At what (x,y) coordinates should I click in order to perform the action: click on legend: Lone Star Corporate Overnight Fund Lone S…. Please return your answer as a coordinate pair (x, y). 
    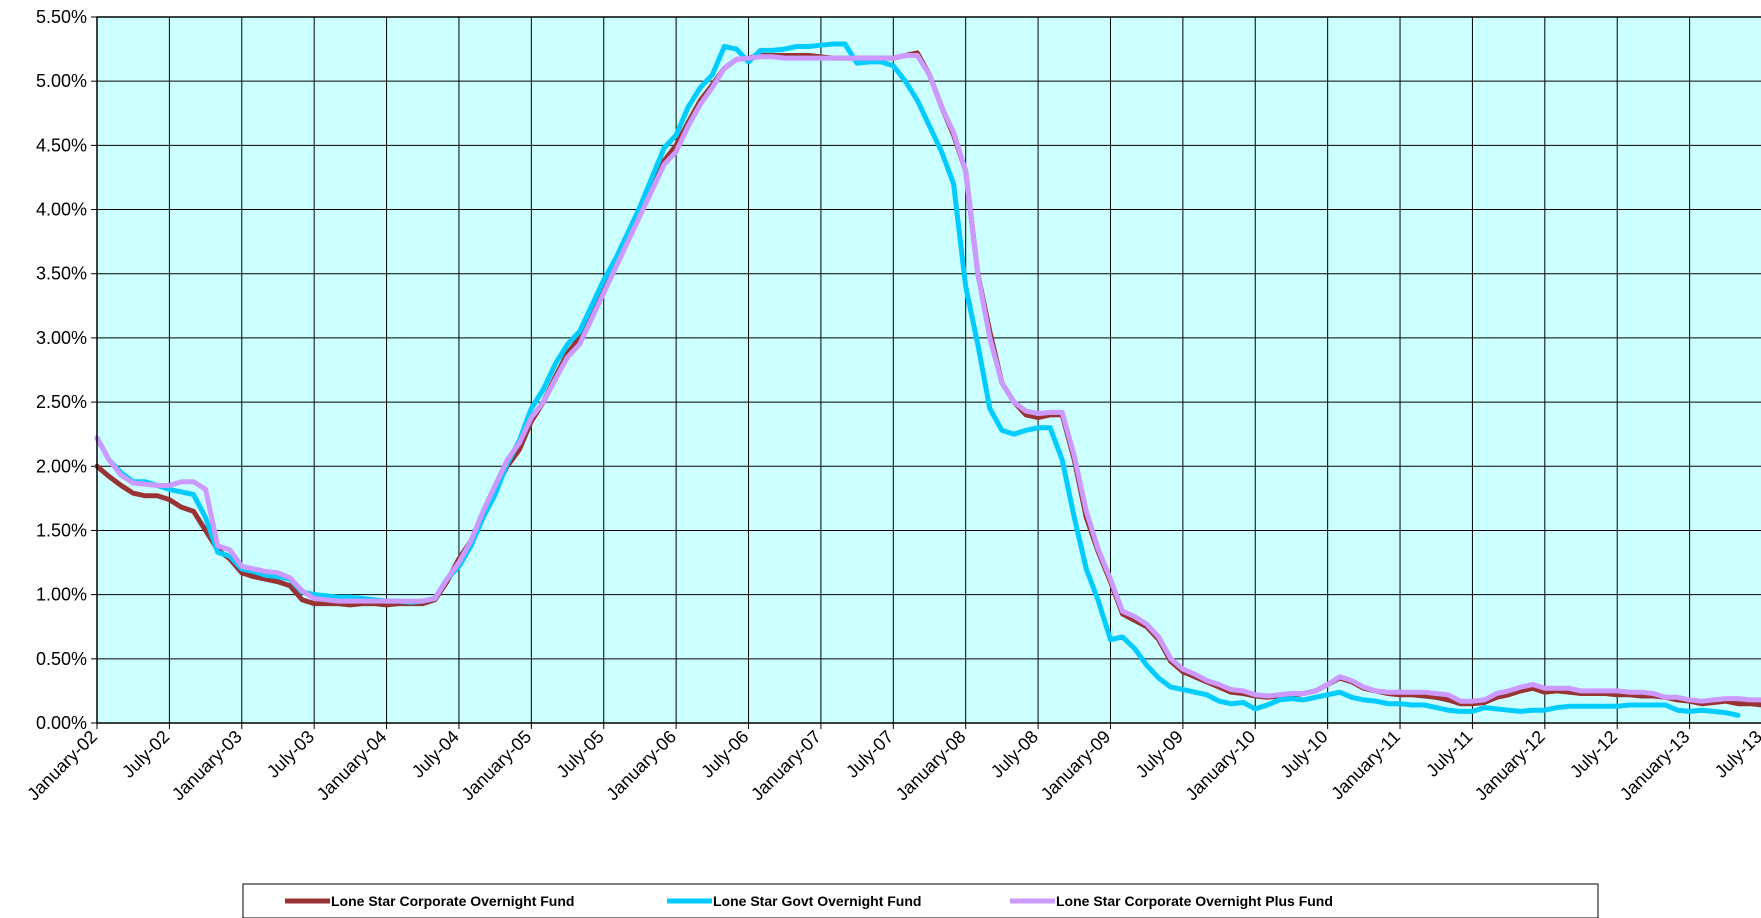
    Looking at the image, I should click on (920, 900).